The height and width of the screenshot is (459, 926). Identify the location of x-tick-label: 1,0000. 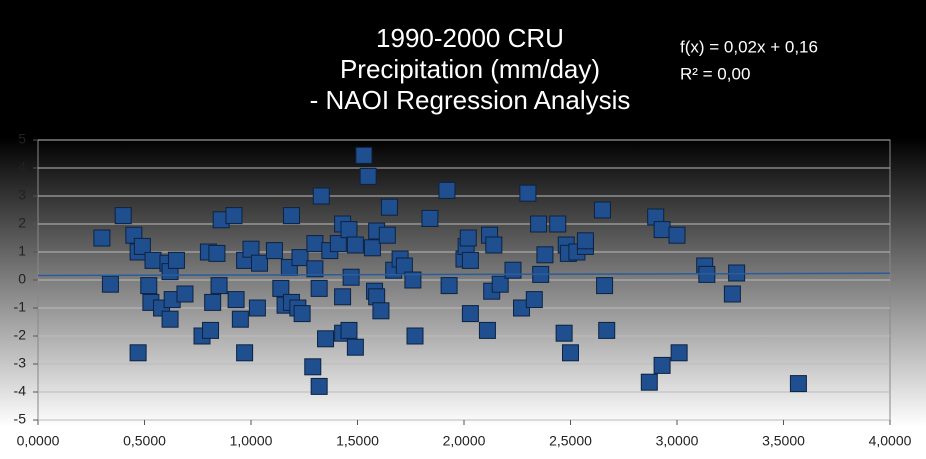
(251, 441).